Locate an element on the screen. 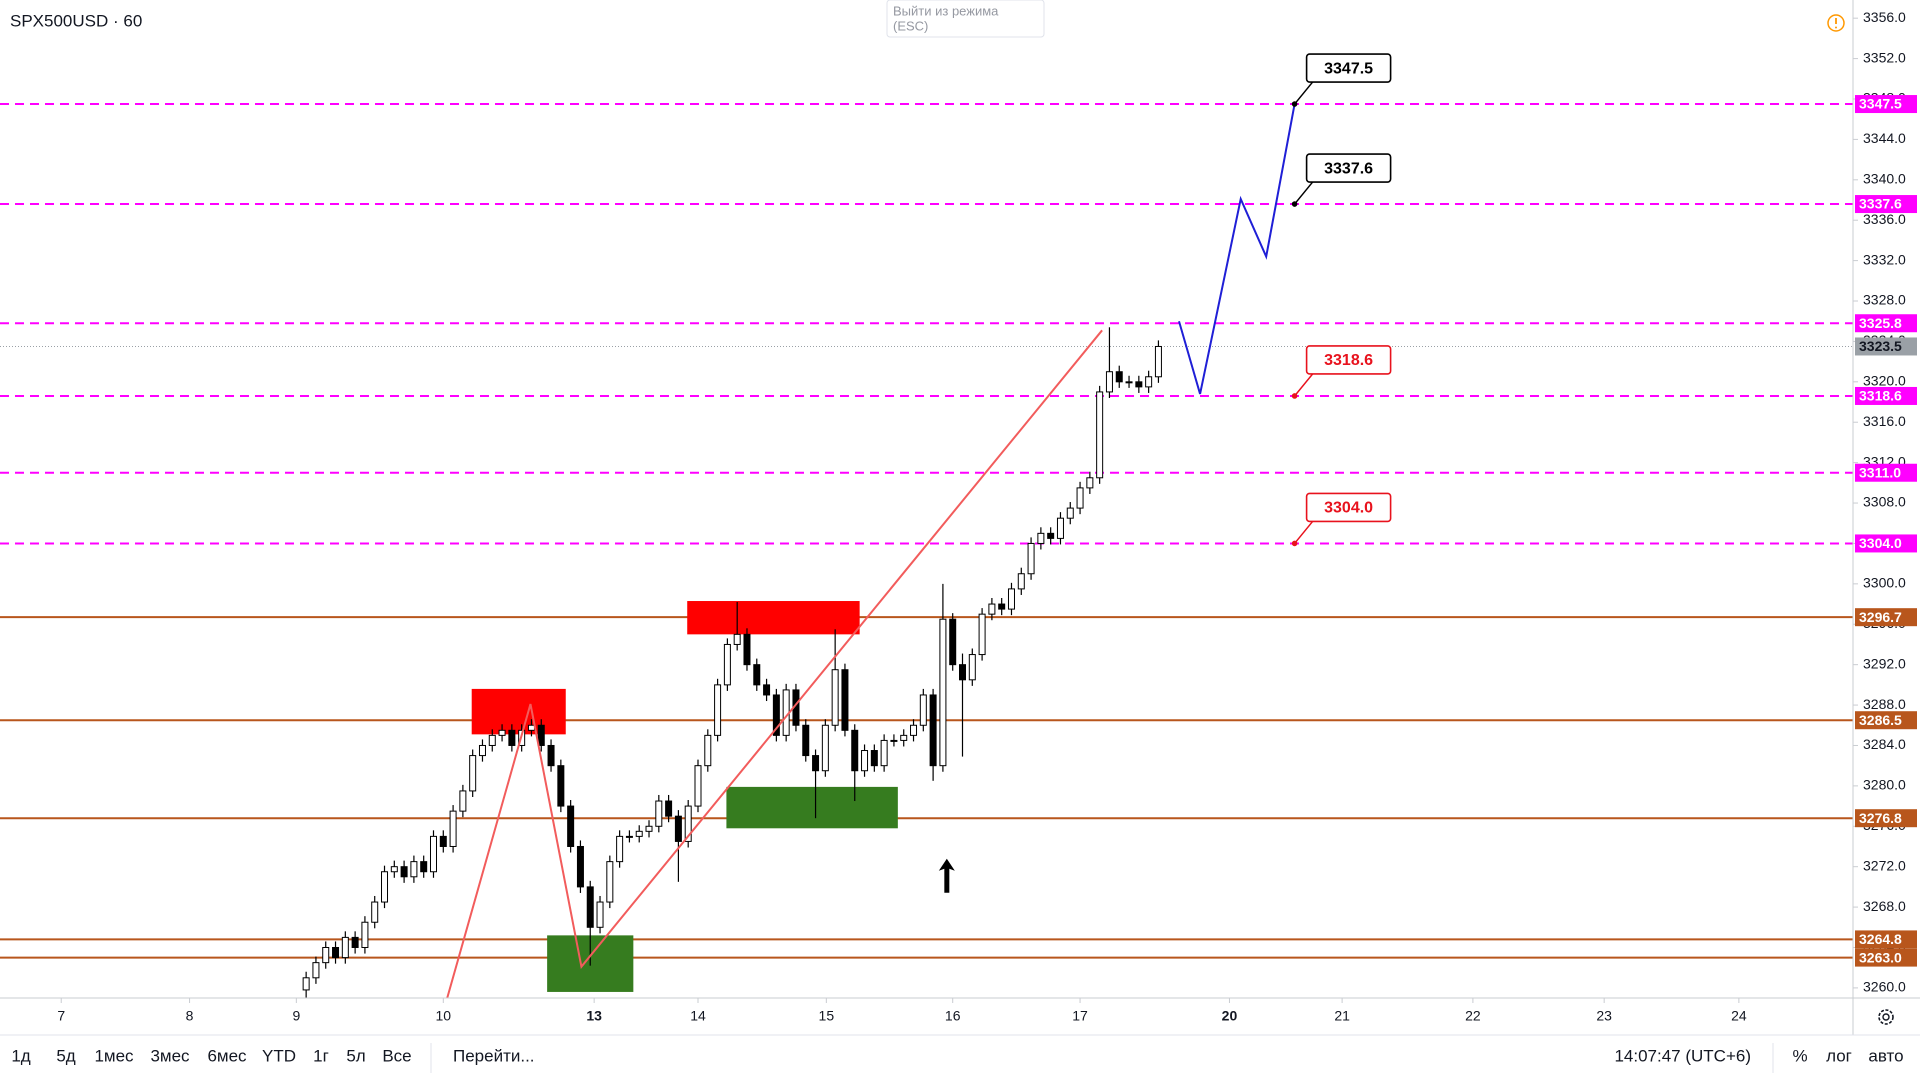 The height and width of the screenshot is (1080, 1920). range-button: 6мес is located at coordinates (227, 1055).